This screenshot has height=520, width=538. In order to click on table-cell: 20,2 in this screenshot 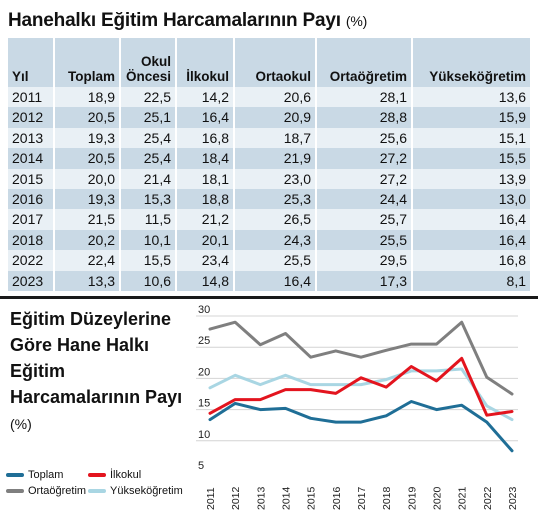, I will do `click(87, 240)`.